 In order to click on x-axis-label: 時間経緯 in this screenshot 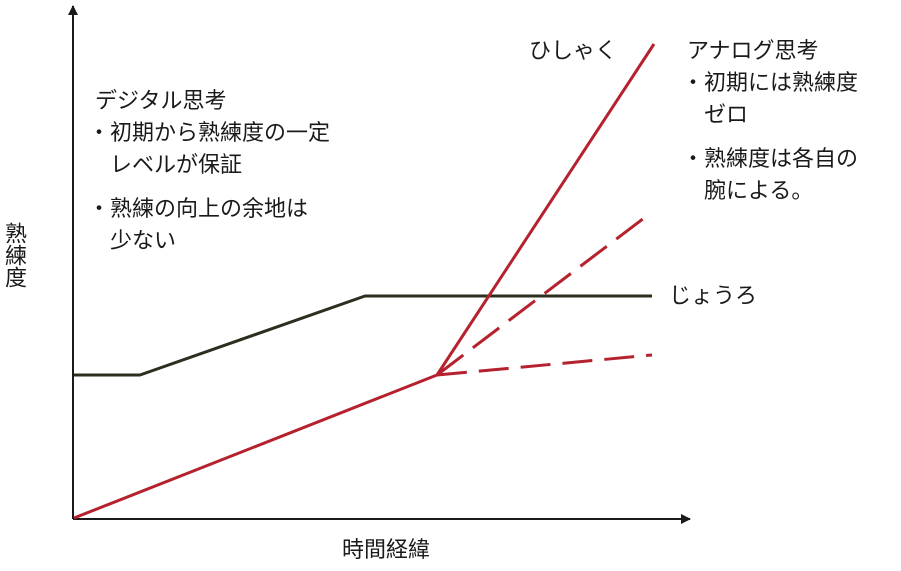, I will do `click(386, 550)`.